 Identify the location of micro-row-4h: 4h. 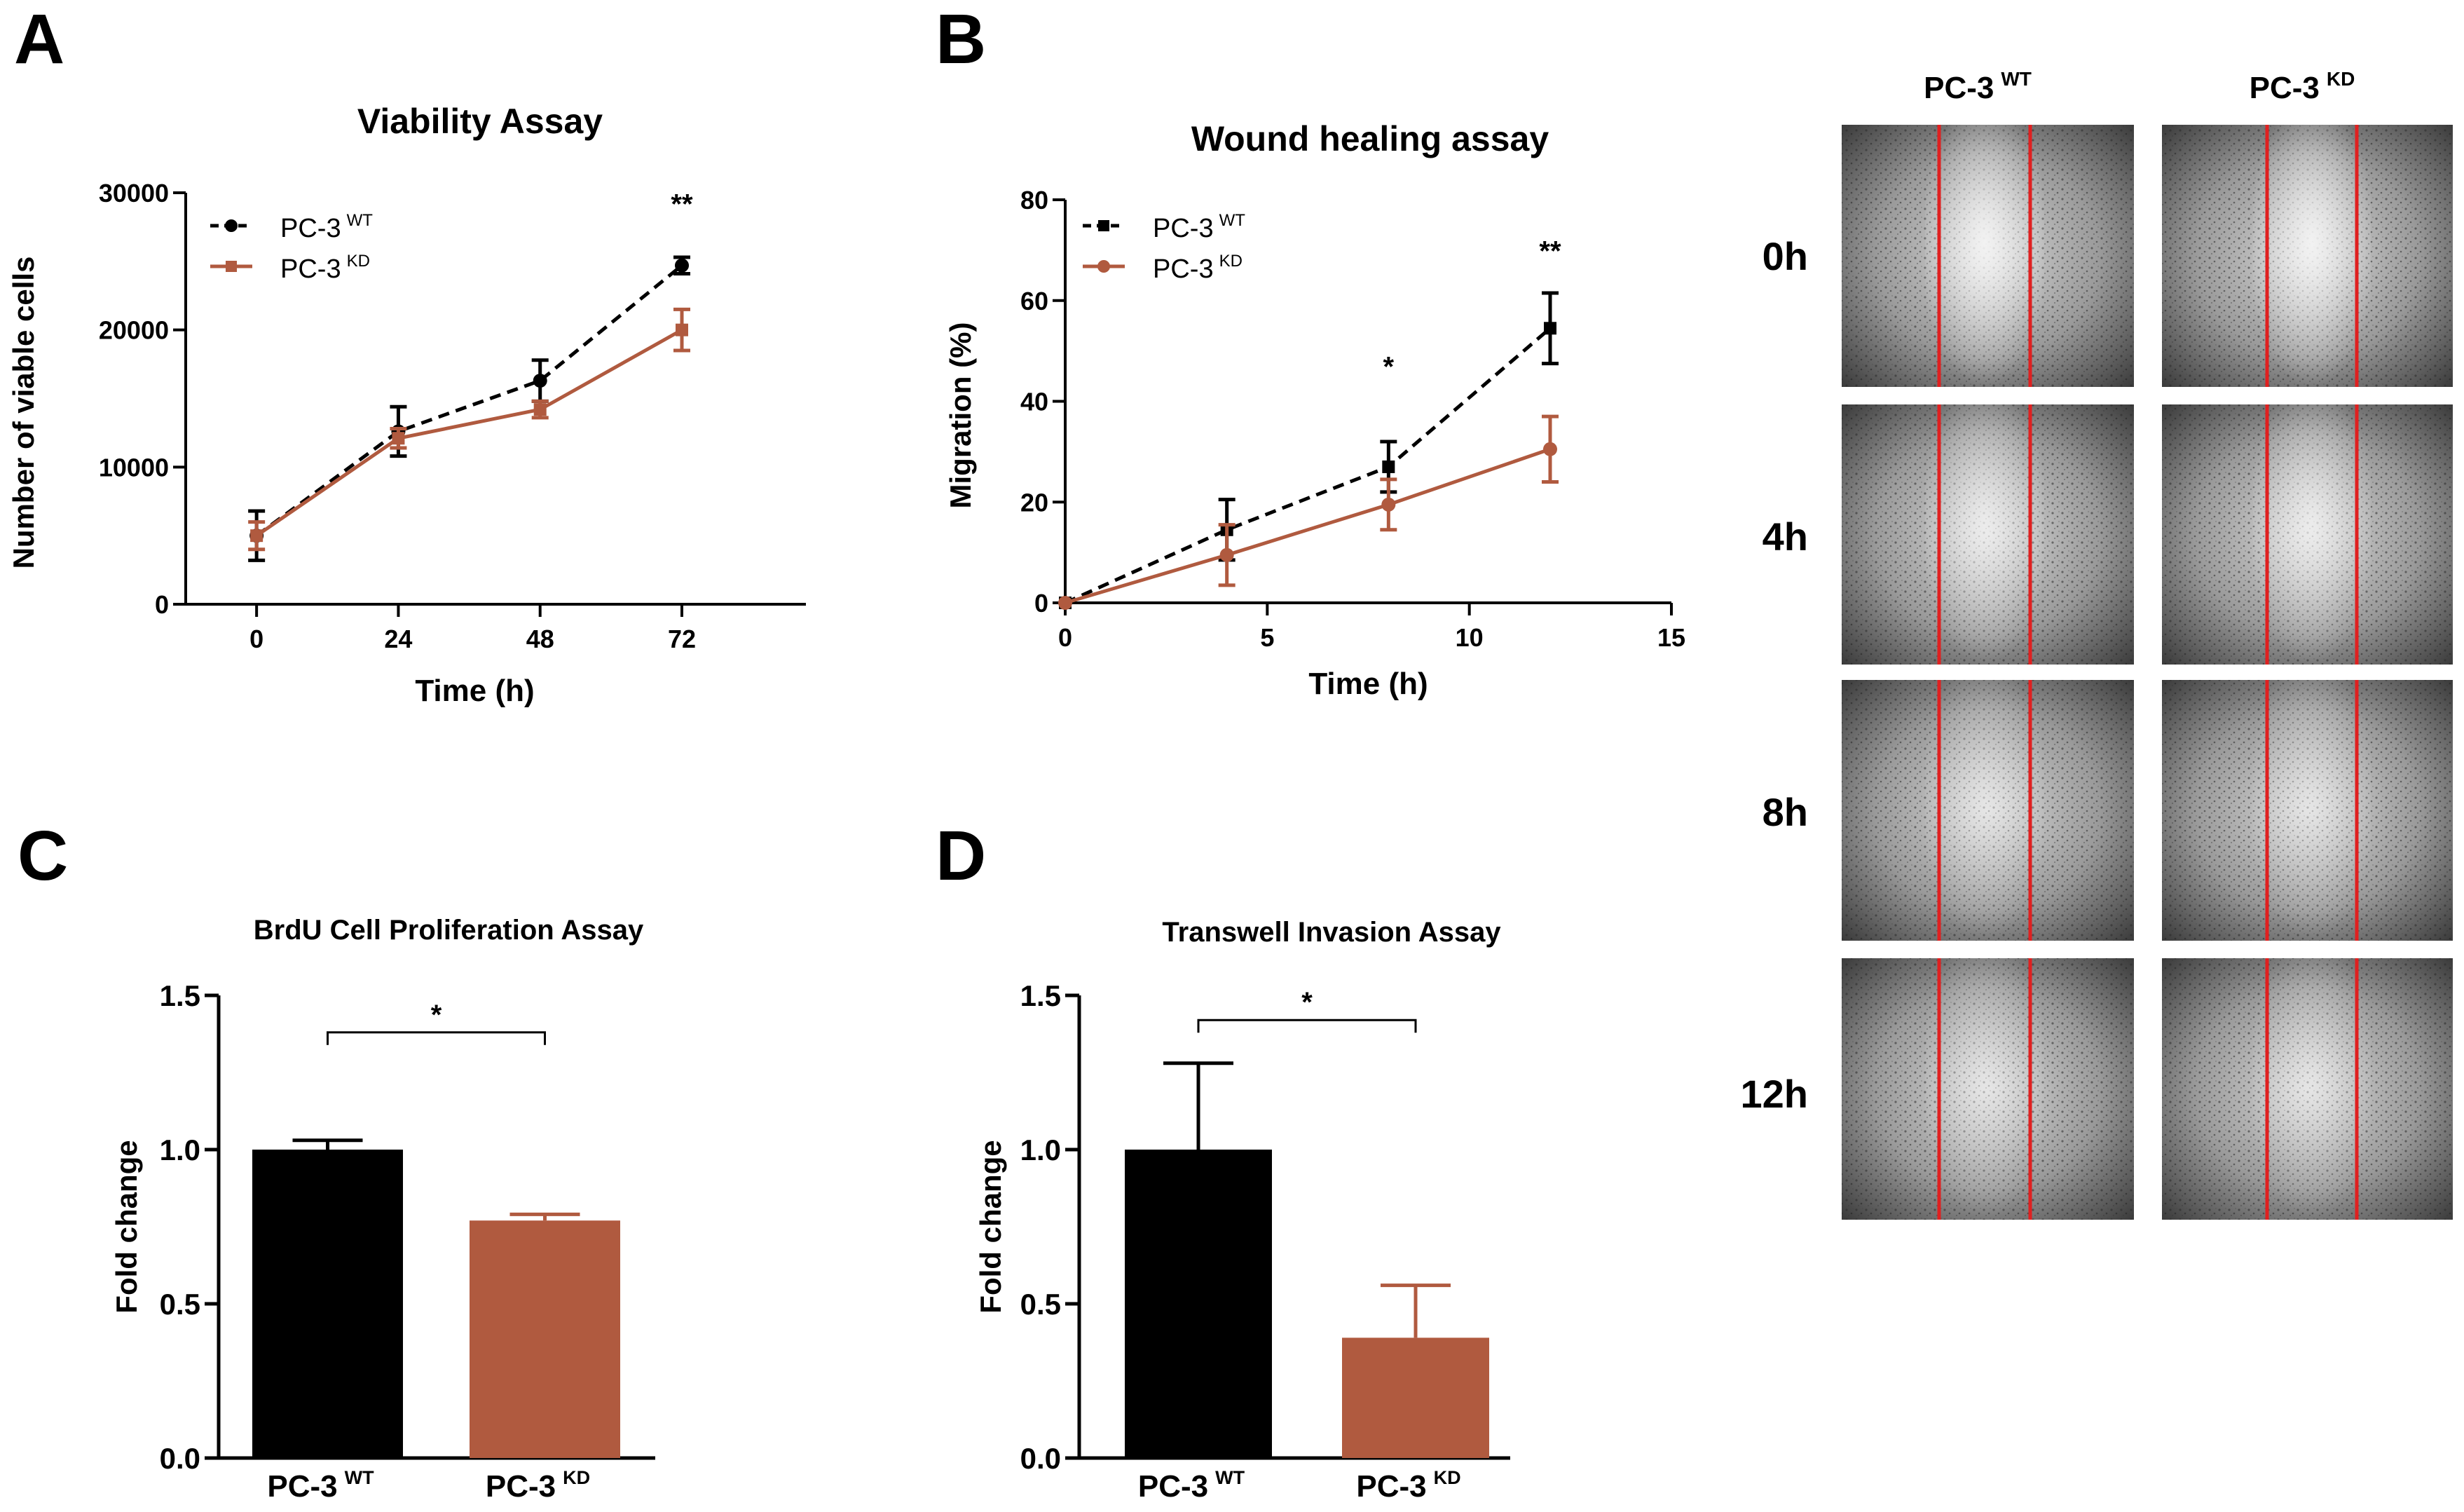
(1786, 537).